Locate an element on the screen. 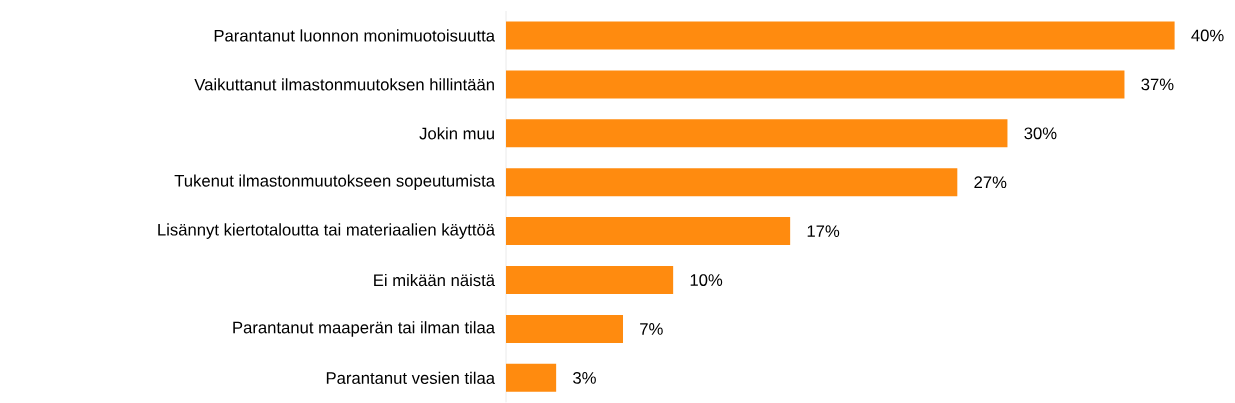 The height and width of the screenshot is (403, 1235). y-tick-label: Vaikuttanut ilmastonmuutoksen hillintään is located at coordinates (344, 84).